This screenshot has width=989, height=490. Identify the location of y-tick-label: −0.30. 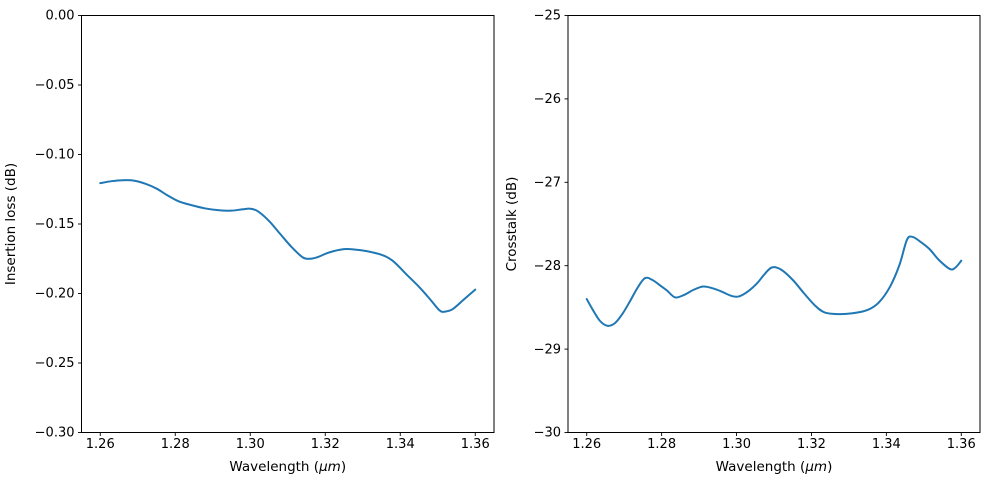
(55, 433).